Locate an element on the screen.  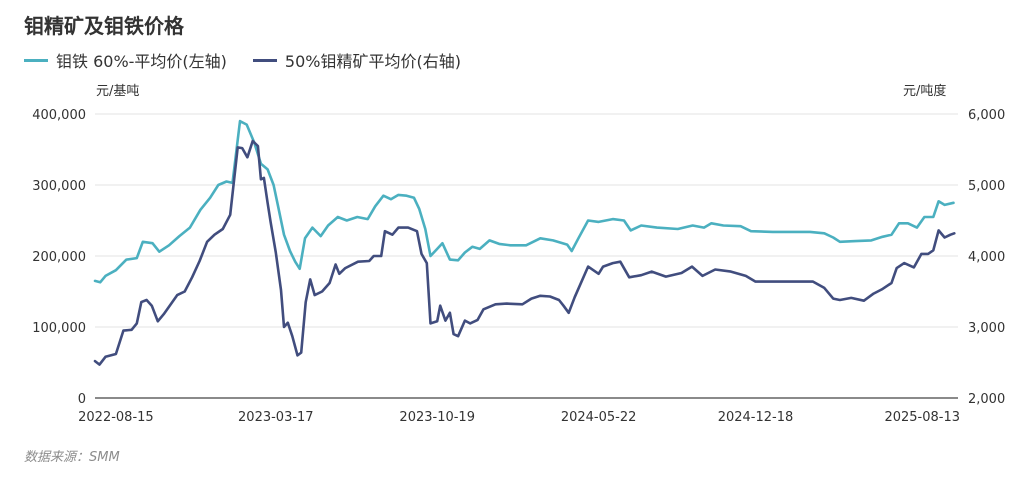
right-tick-label: 4,000 is located at coordinates (986, 257).